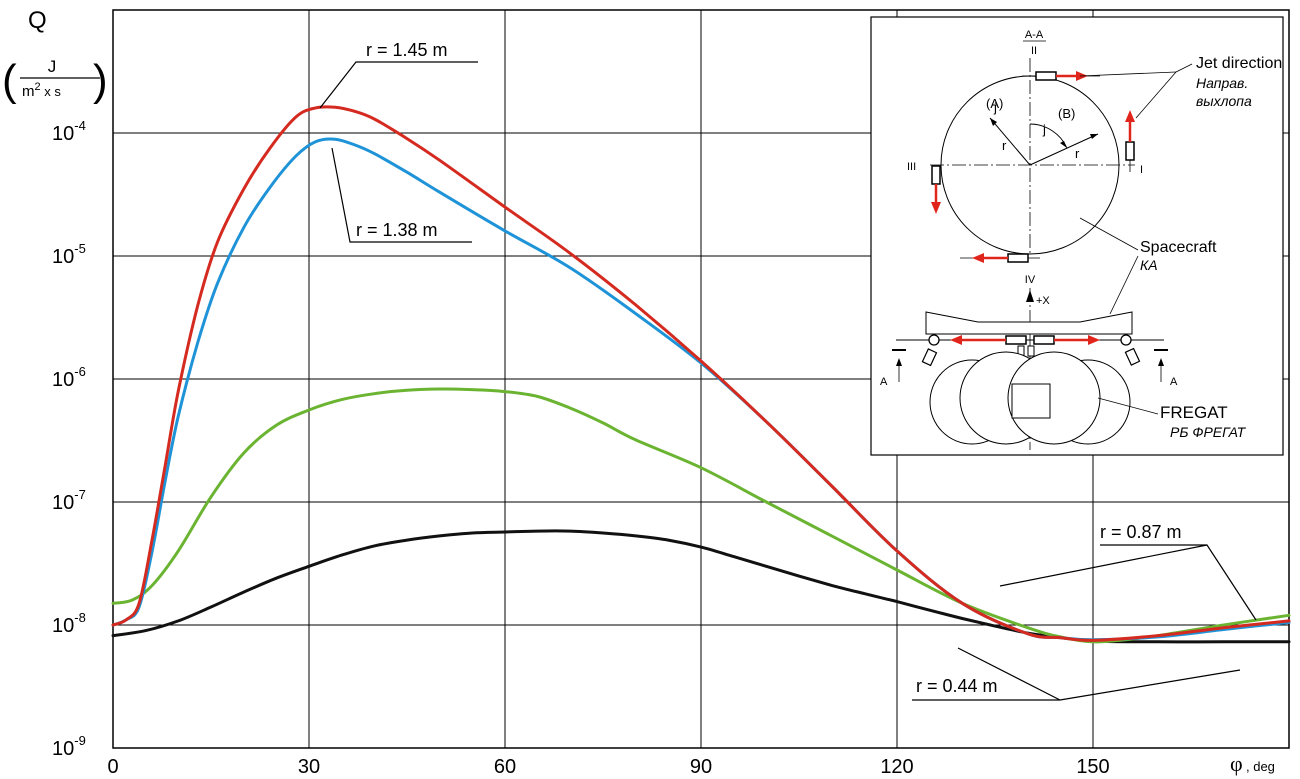 This screenshot has width=1300, height=779. Describe the element at coordinates (1224, 101) in the screenshot. I see `jet-direction-ru-2: выхлопа` at that location.